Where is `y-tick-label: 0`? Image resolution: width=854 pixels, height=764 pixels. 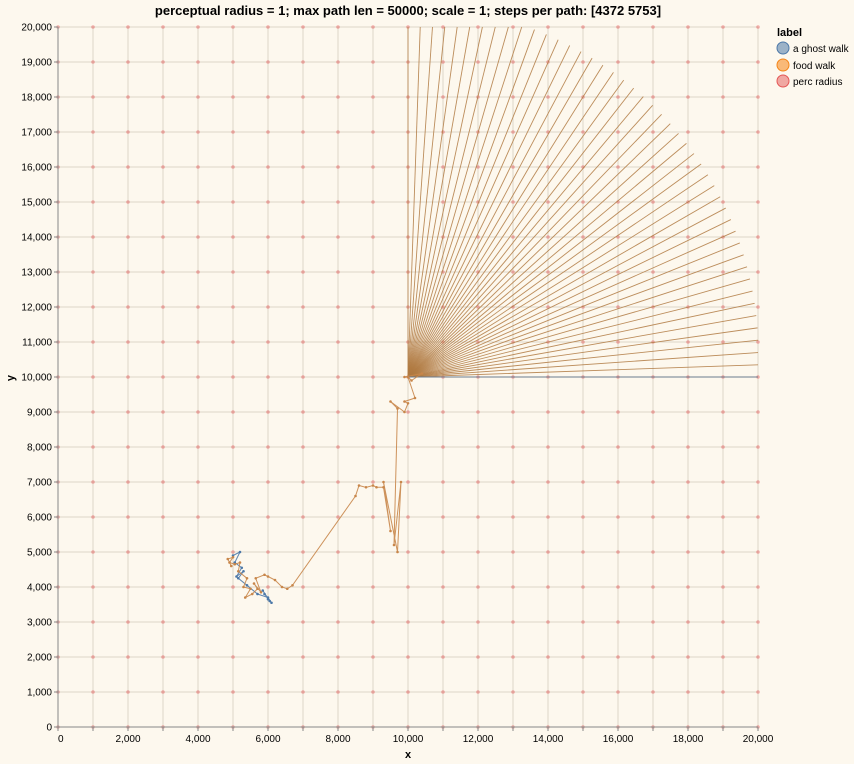
y-tick-label: 0 is located at coordinates (49, 728).